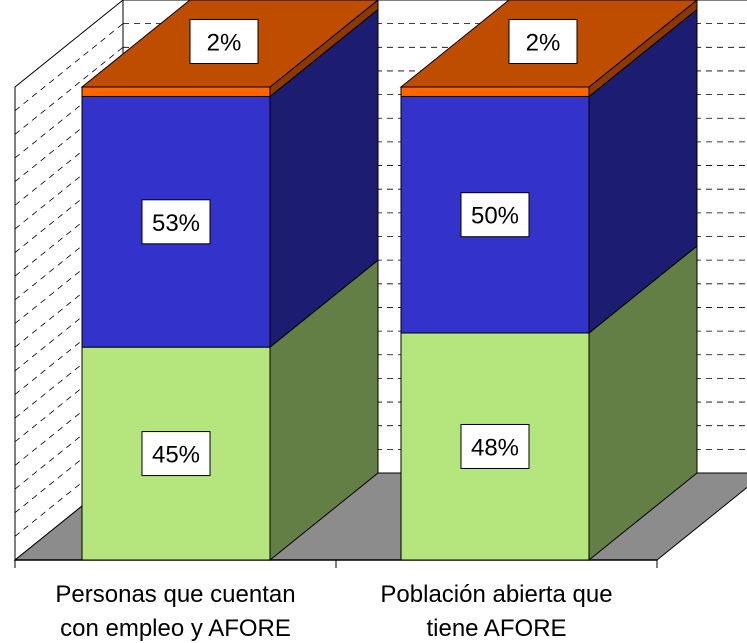  I want to click on data-label-text: 48%, so click(495, 447).